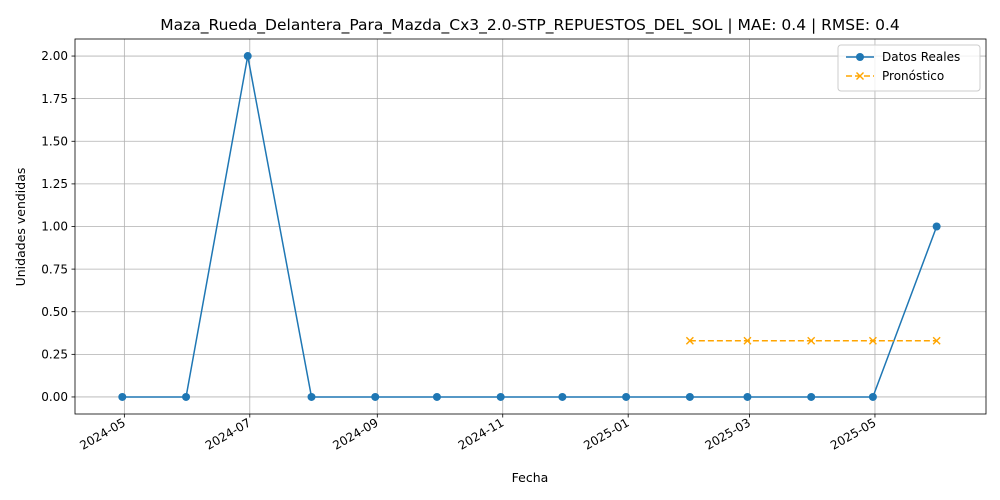  Describe the element at coordinates (530, 477) in the screenshot. I see `x-axis-label: Fecha` at that location.